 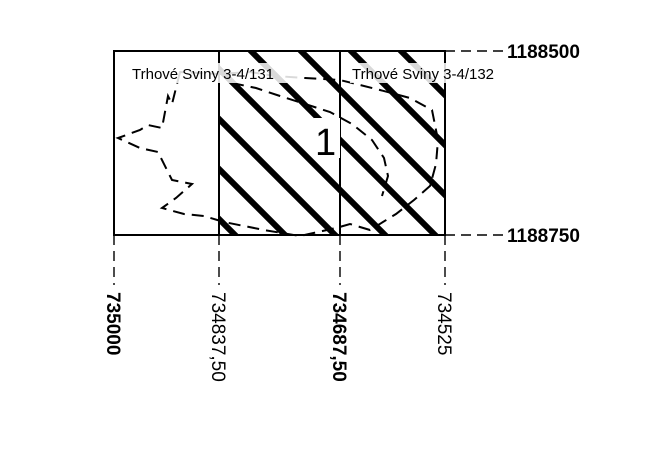 What do you see at coordinates (338, 337) in the screenshot?
I see `x-coord-3: 734687,50` at bounding box center [338, 337].